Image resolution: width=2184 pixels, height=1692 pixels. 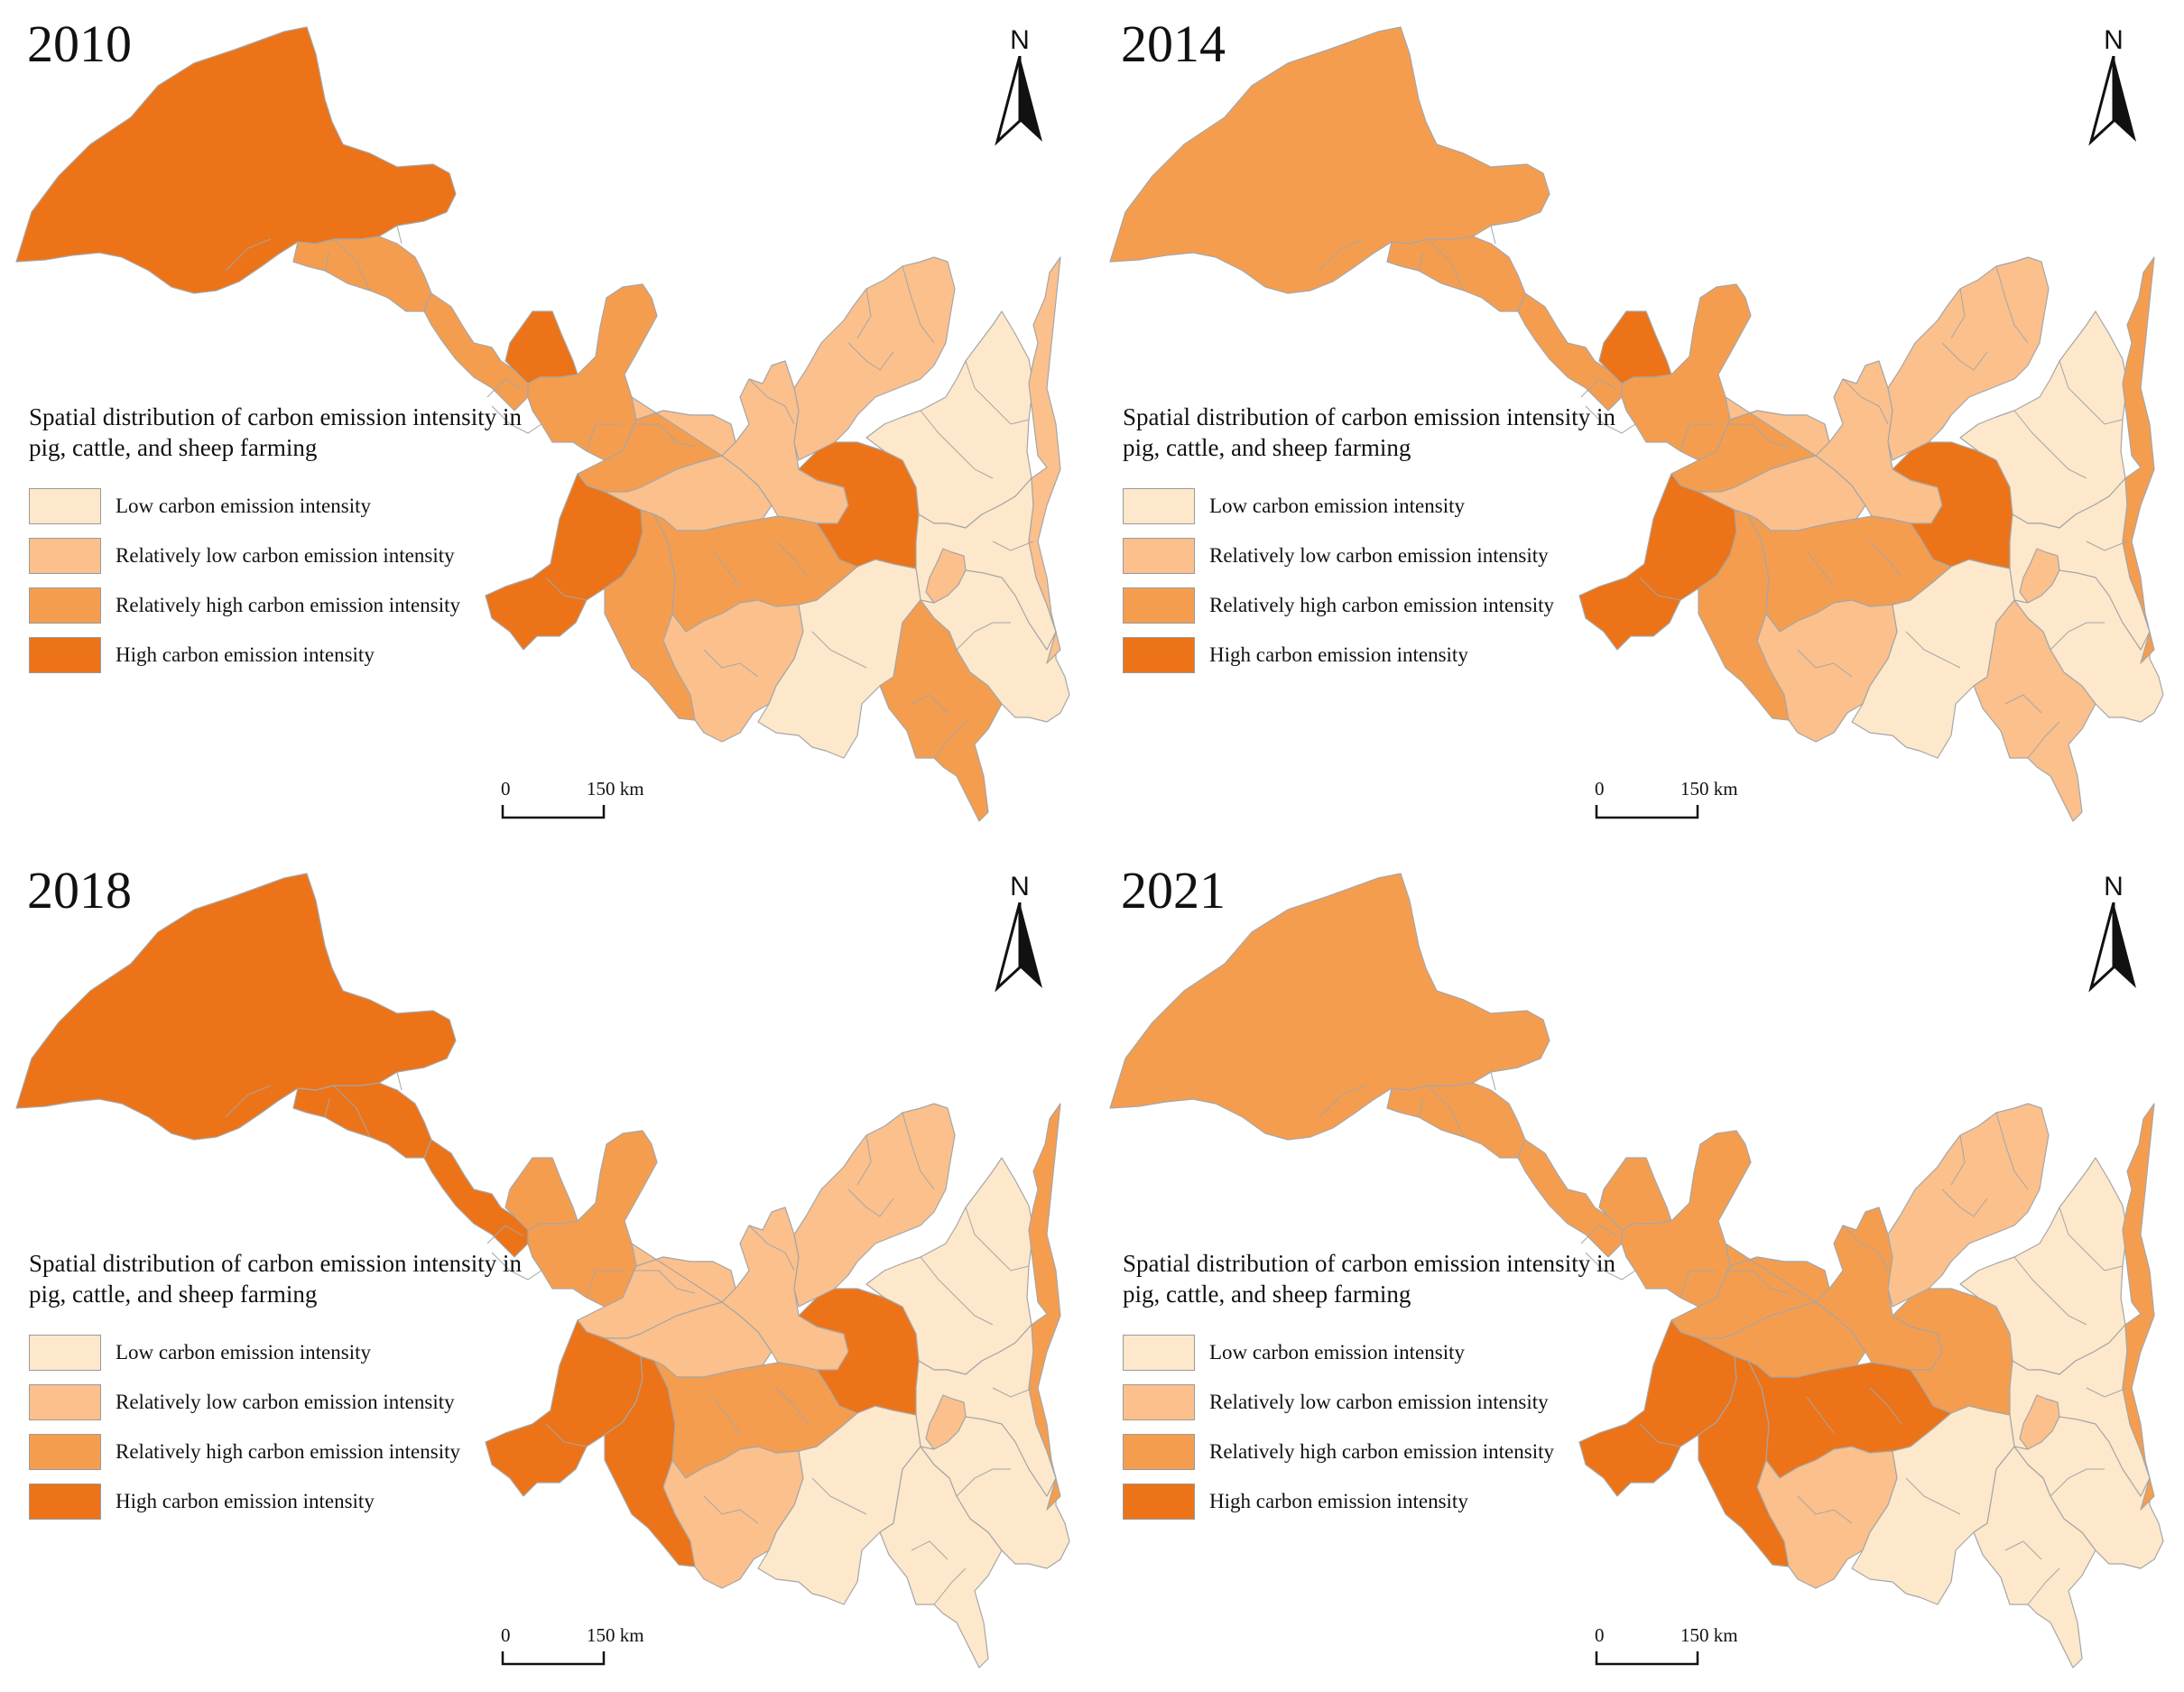 I want to click on year-label: 2010, so click(x=79, y=43).